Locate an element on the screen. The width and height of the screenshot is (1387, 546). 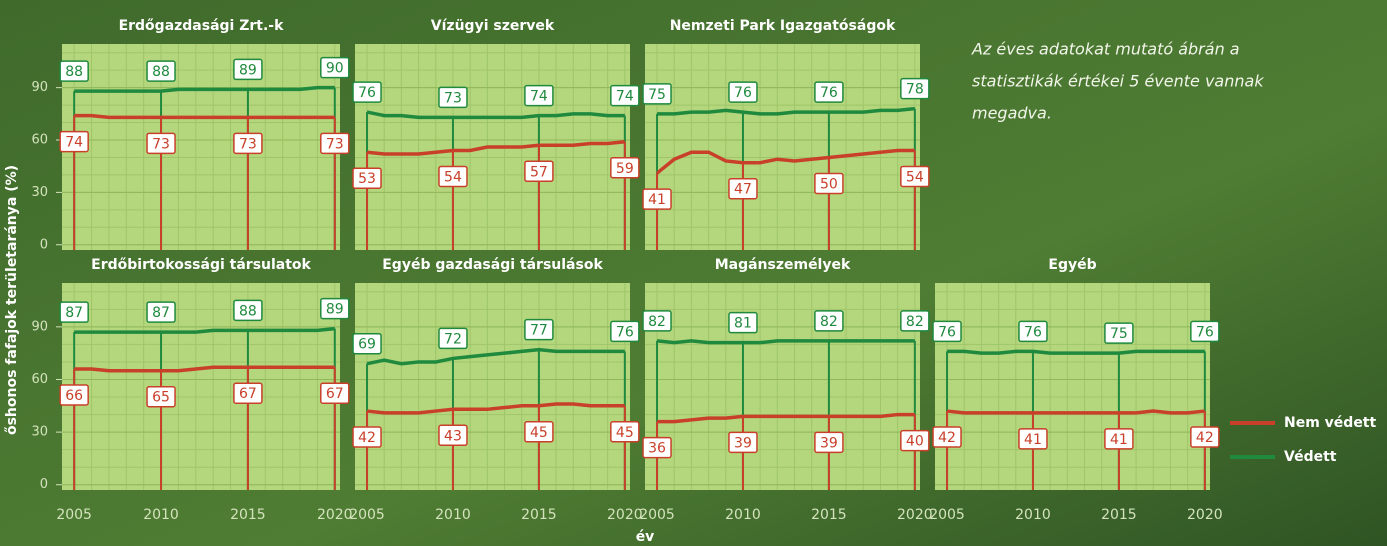
y-tick-label: 90 is located at coordinates (39, 87).